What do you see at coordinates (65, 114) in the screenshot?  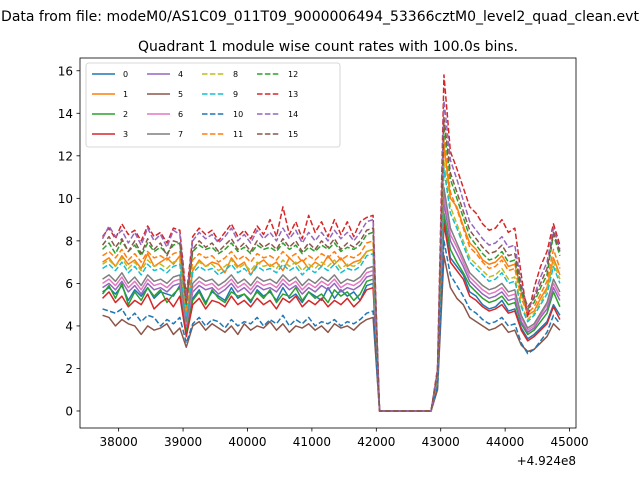 I see `y-tick-label: 14` at bounding box center [65, 114].